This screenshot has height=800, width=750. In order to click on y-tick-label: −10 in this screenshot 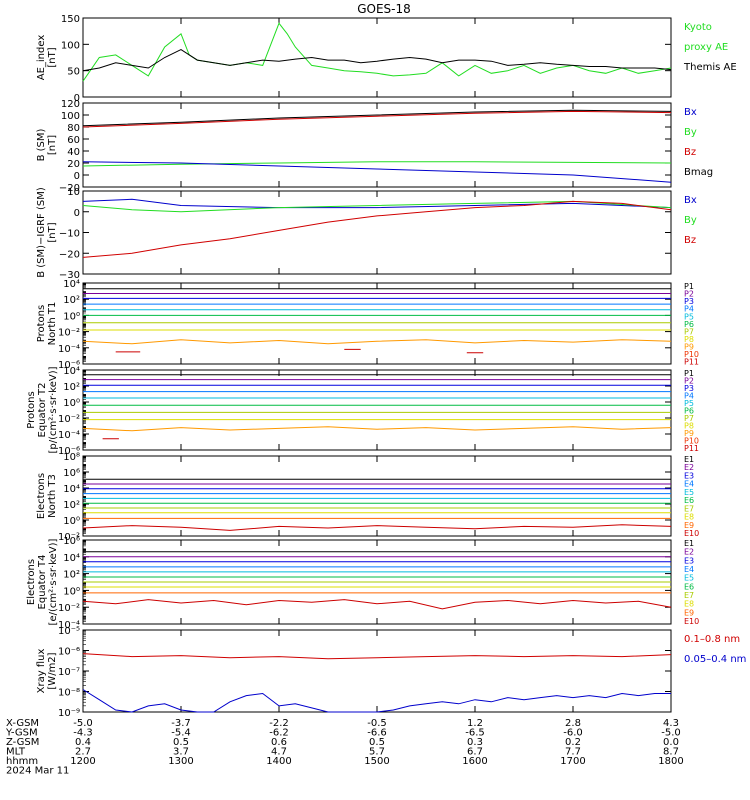, I will do `click(69, 234)`.